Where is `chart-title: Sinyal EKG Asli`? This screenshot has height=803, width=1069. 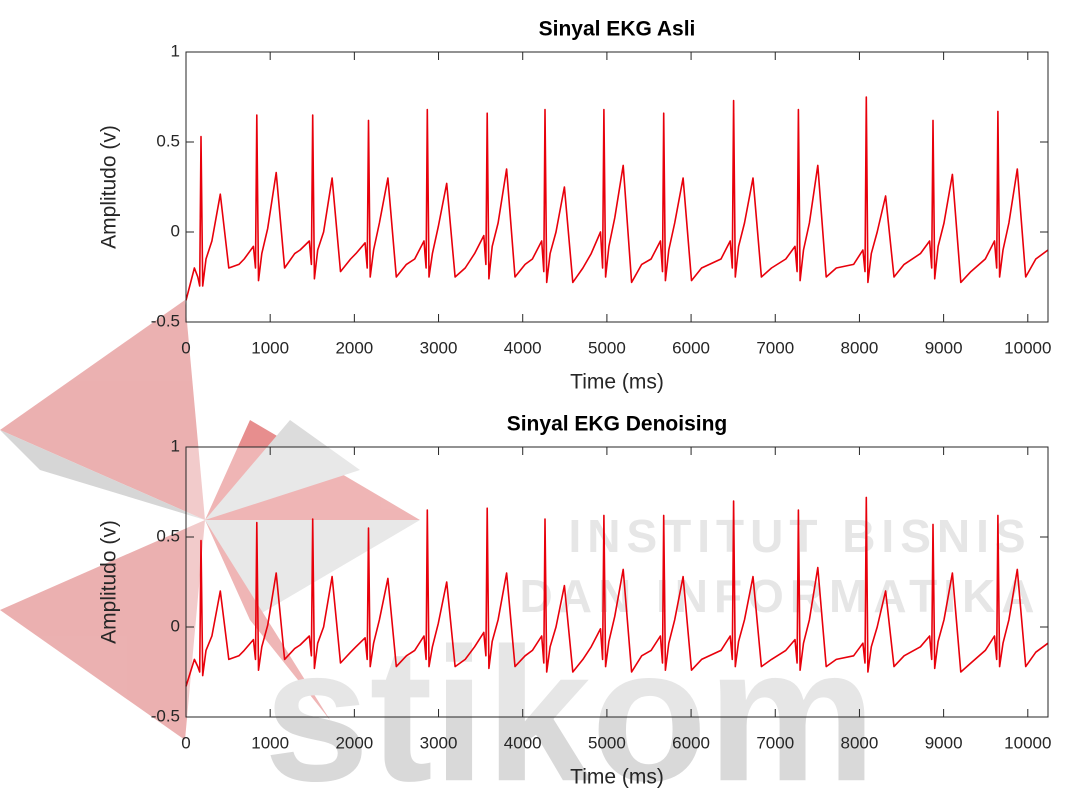 chart-title: Sinyal EKG Asli is located at coordinates (617, 29).